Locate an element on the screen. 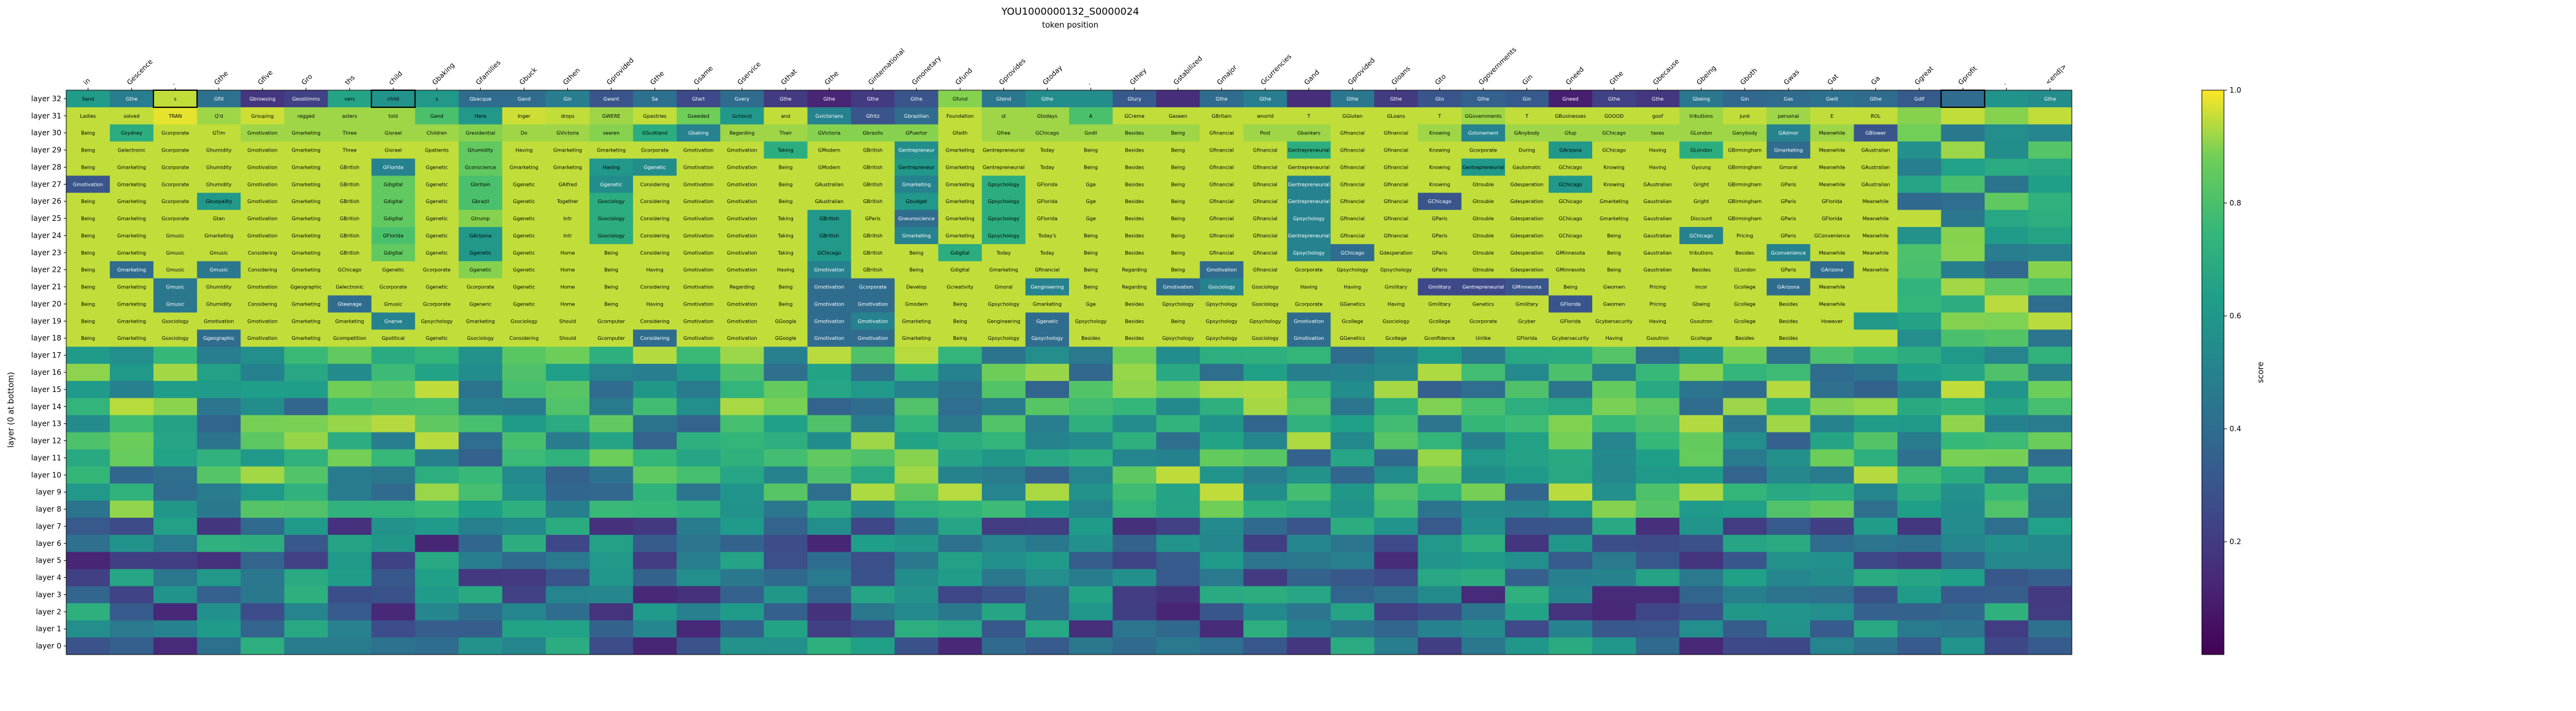 This screenshot has width=2576, height=711. cell-token-label: Gsociology is located at coordinates (1265, 287).